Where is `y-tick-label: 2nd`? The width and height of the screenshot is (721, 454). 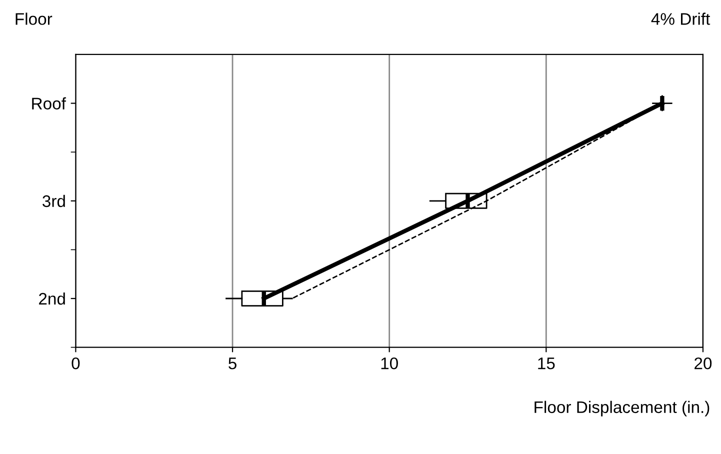
y-tick-label: 2nd is located at coordinates (52, 298).